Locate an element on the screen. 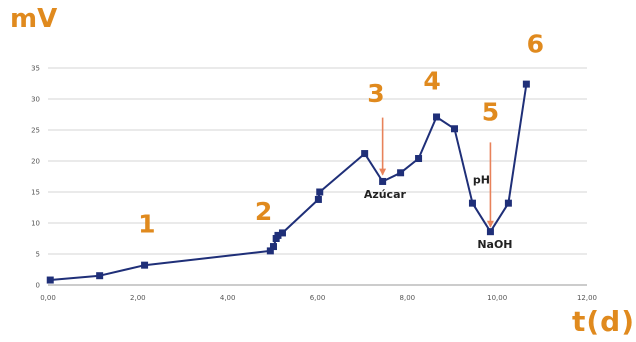 This screenshot has width=636, height=342. x-tick-label: 6,00 is located at coordinates (318, 298).